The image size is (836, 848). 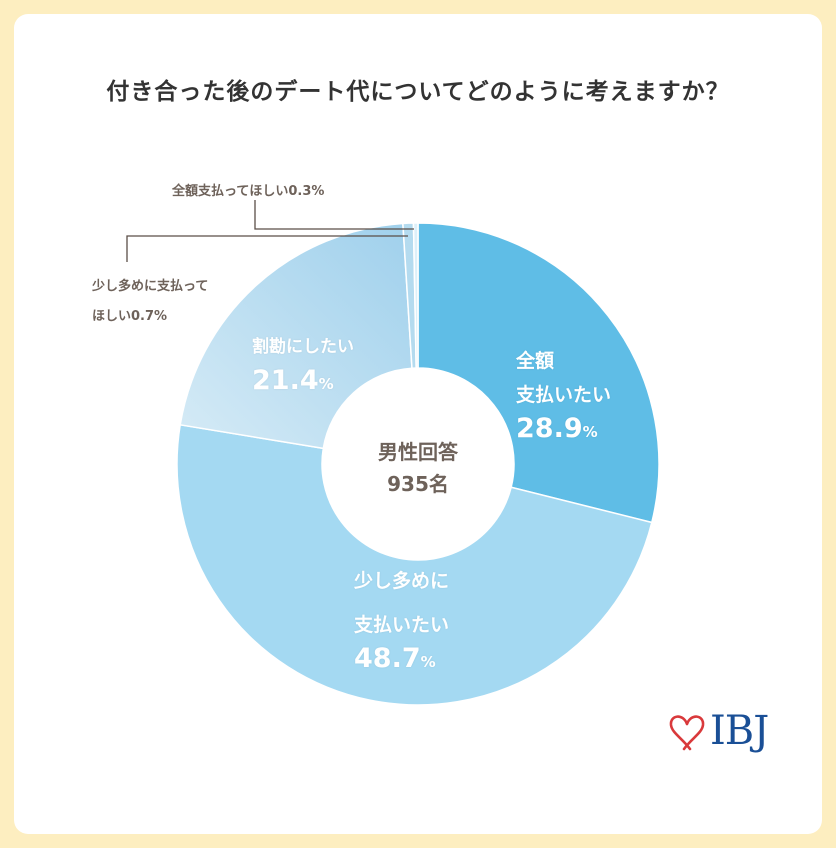 What do you see at coordinates (418, 92) in the screenshot?
I see `chart-title: 付き合った後のデート代についてどのように考えますか？` at bounding box center [418, 92].